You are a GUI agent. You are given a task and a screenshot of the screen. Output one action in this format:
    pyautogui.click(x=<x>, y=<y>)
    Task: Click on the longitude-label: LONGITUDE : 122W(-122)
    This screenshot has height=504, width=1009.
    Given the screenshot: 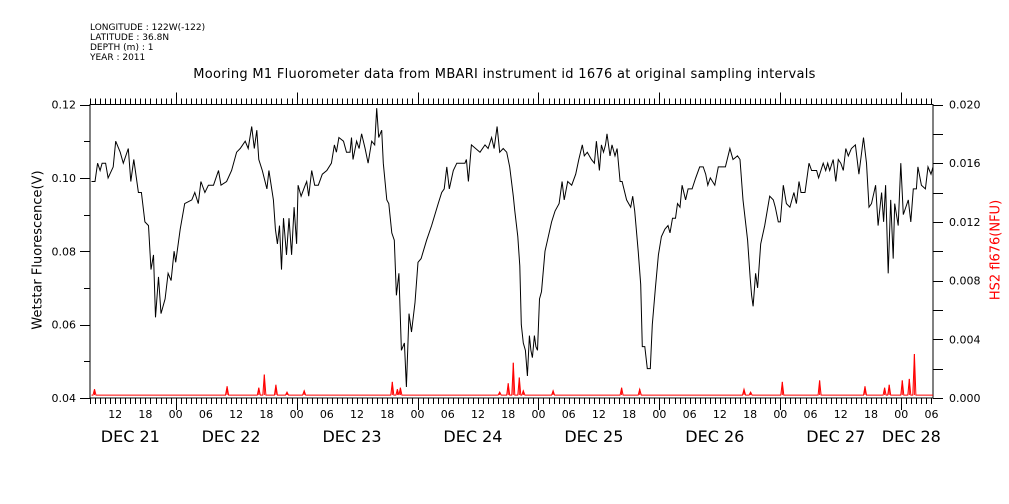 What is the action you would take?
    pyautogui.click(x=148, y=28)
    